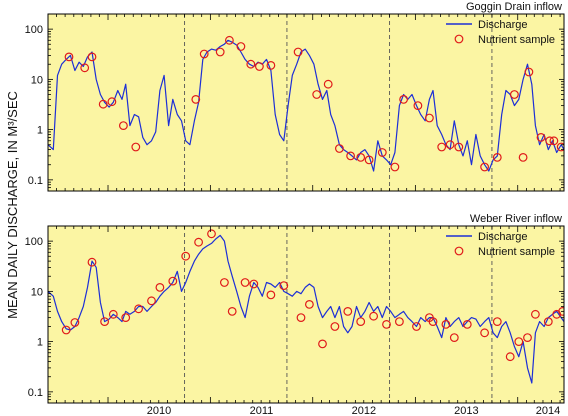 This screenshot has width=568, height=416. What do you see at coordinates (12, 205) in the screenshot?
I see `y-axis-title: MEAN DAILY DISCHARGE, IN M³/SEC` at bounding box center [12, 205].